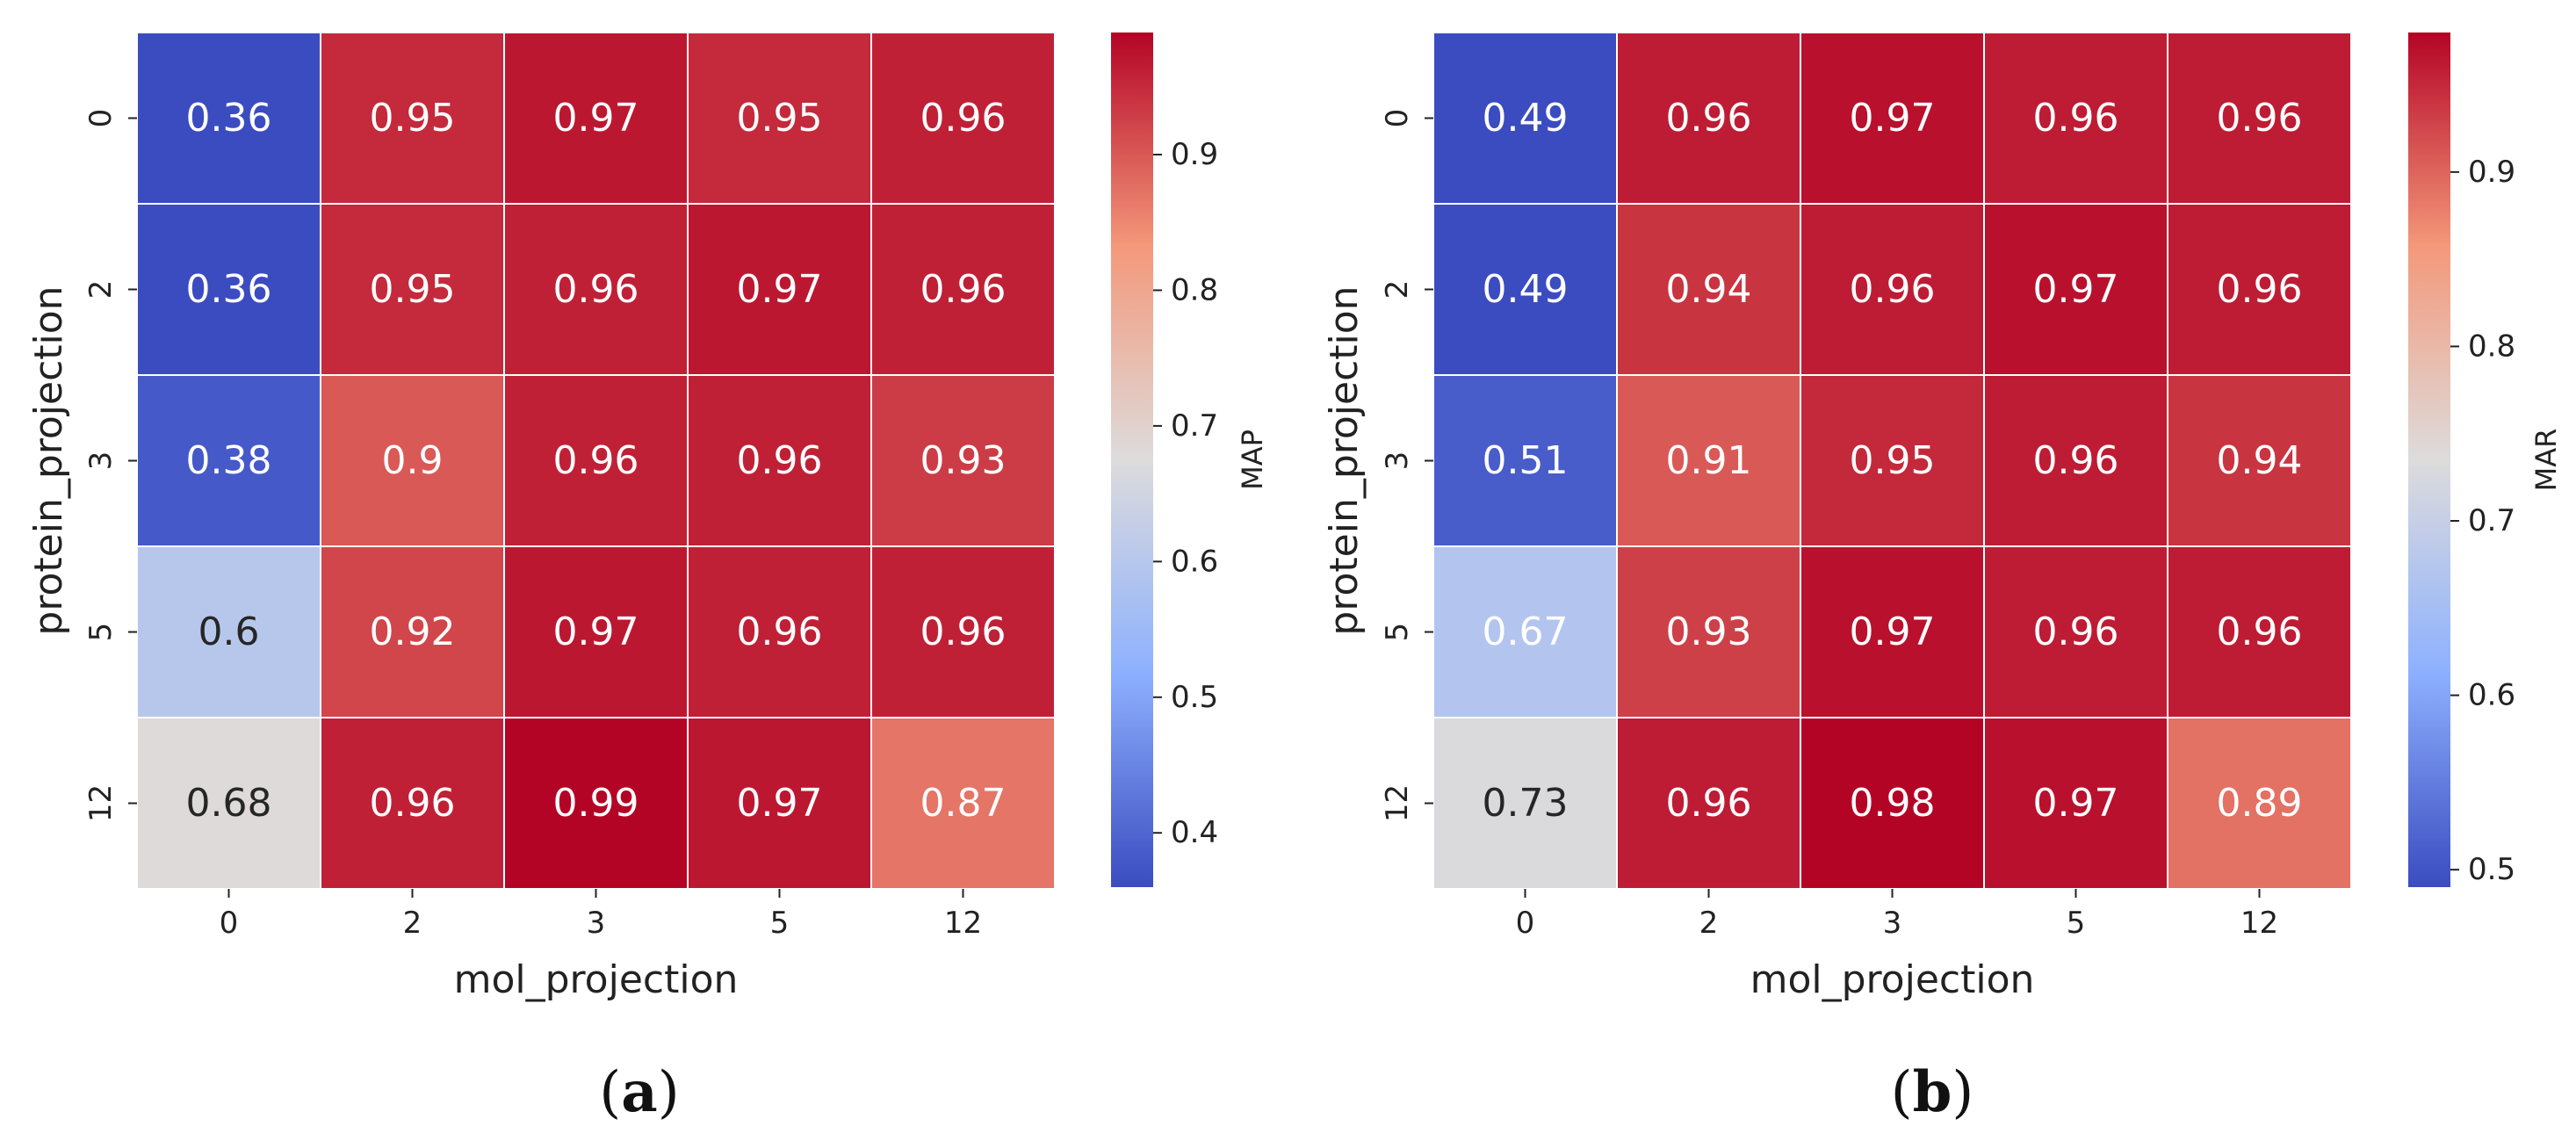  Describe the element at coordinates (1194, 698) in the screenshot. I see `colorbar-tick-label: 0.5` at that location.